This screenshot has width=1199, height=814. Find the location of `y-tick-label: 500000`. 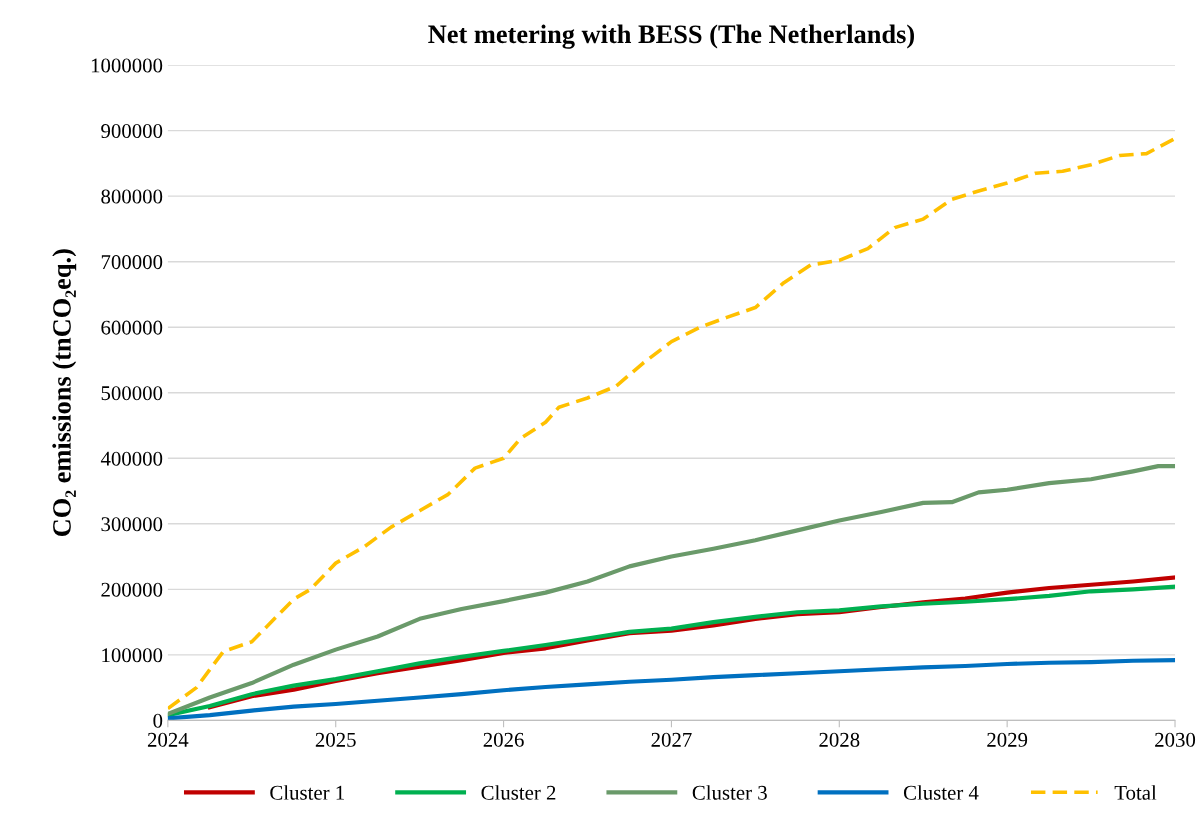

y-tick-label: 500000 is located at coordinates (132, 393).